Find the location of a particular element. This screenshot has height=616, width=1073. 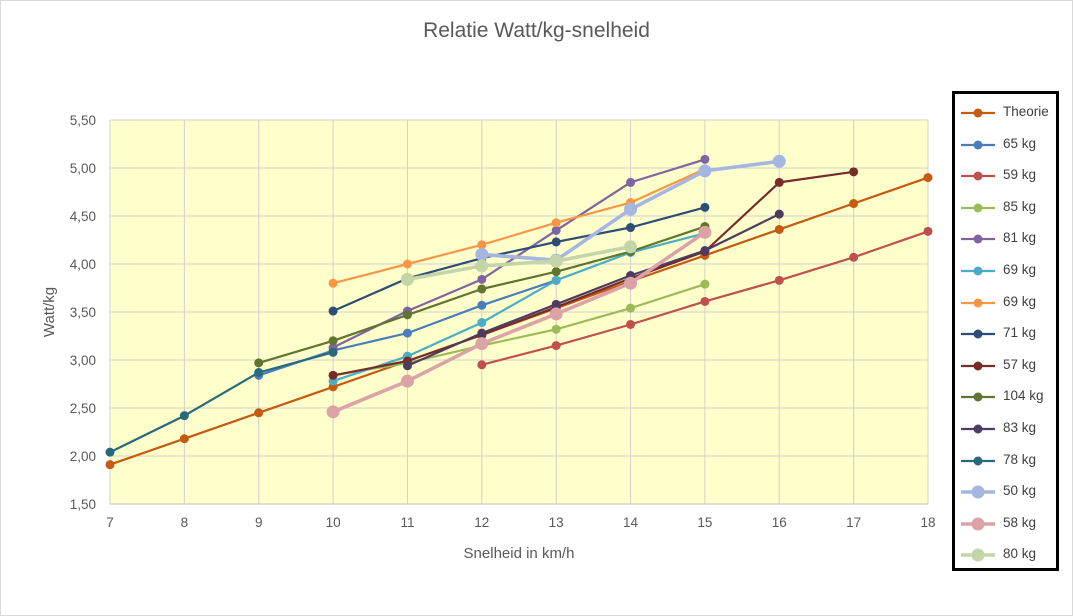

x-axis-title: Snelheid in km/h is located at coordinates (519, 553).